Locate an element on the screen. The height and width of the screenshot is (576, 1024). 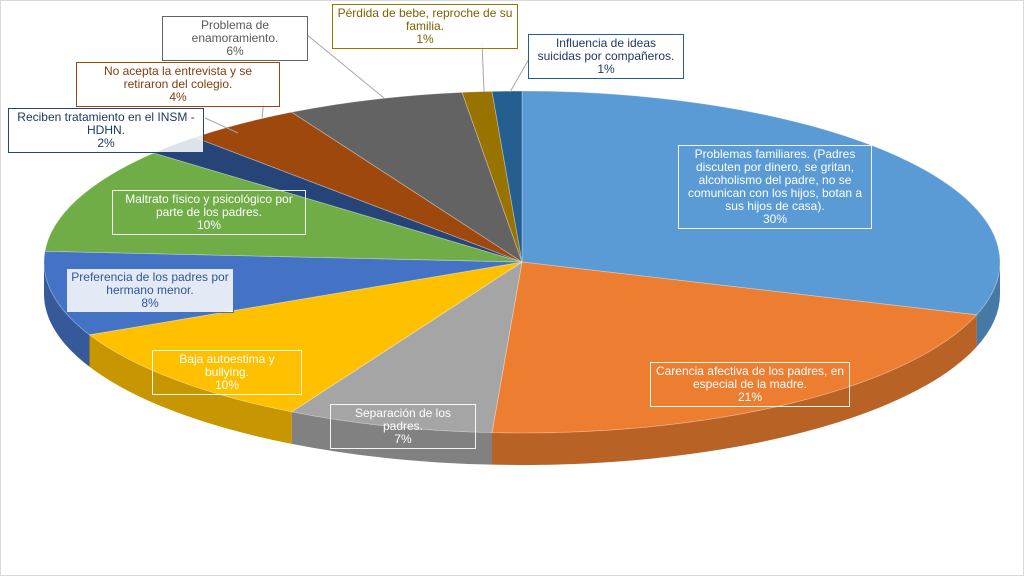
data-label-2: Separación de los padres. 7% is located at coordinates (403, 426).